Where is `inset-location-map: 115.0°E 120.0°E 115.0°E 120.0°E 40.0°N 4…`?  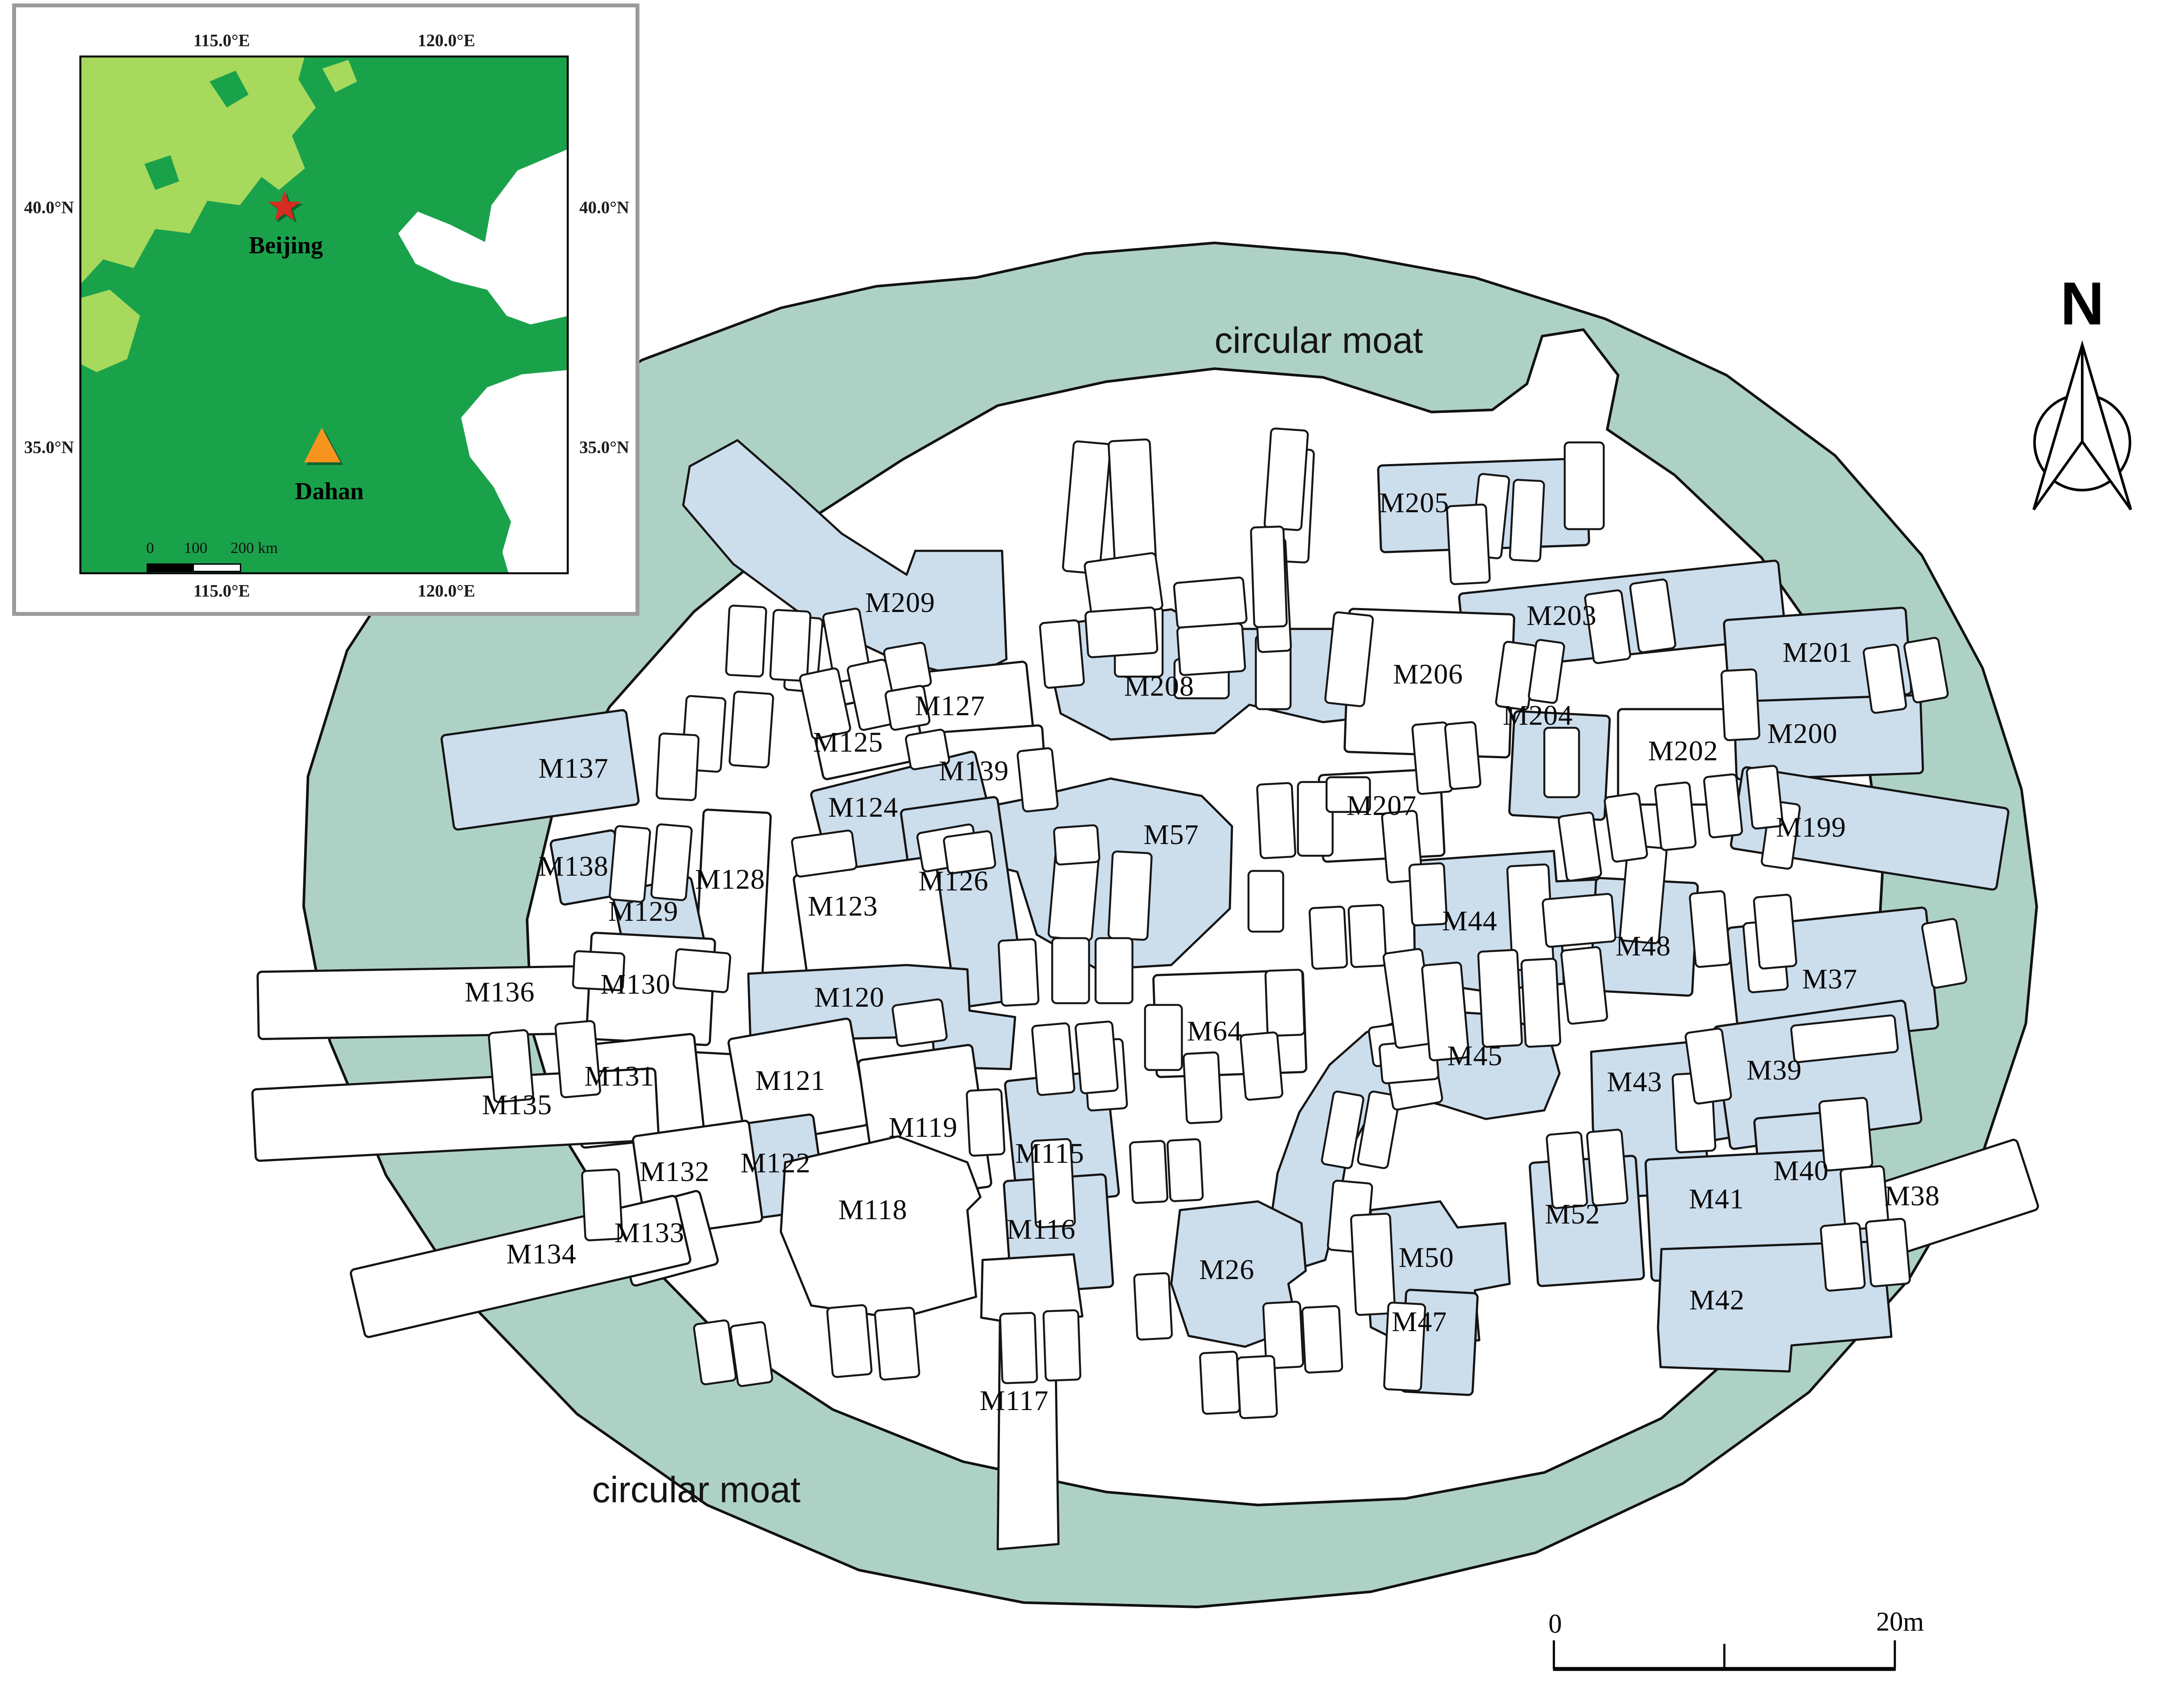
inset-location-map: 115.0°E 120.0°E 115.0°E 120.0°E 40.0°N 4… is located at coordinates (325, 309).